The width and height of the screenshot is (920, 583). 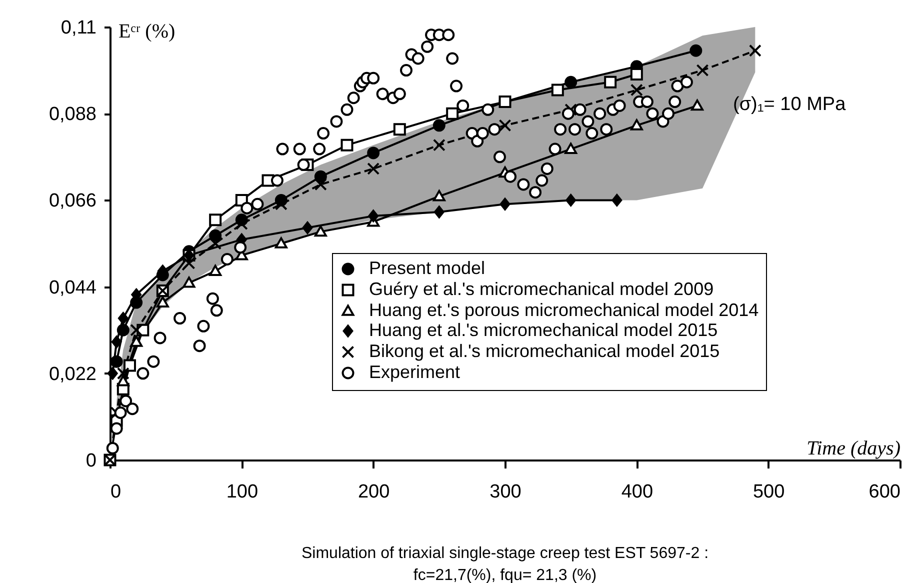 What do you see at coordinates (116, 492) in the screenshot?
I see `x-tick-label: 0` at bounding box center [116, 492].